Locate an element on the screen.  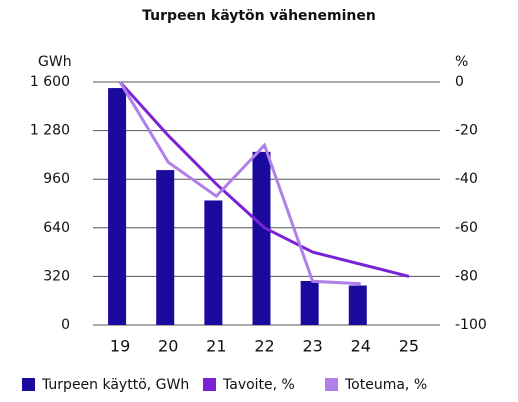
x-tick-label: 25 is located at coordinates (409, 346).